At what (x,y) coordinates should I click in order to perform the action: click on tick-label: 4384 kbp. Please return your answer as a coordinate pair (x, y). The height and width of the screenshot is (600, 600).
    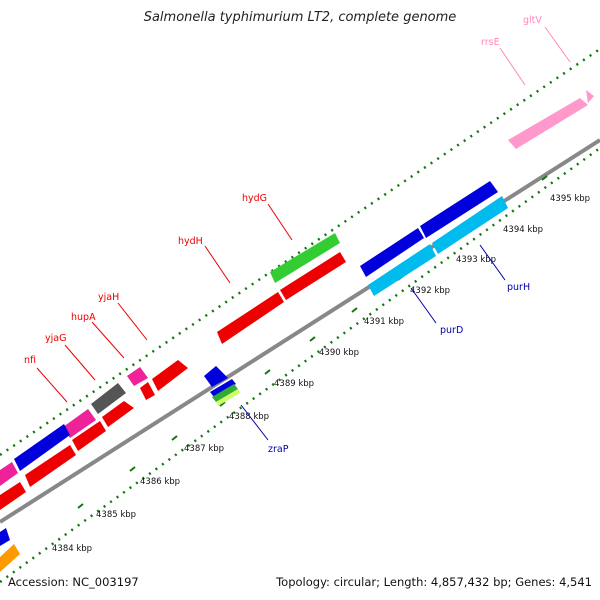
    Looking at the image, I should click on (72, 549).